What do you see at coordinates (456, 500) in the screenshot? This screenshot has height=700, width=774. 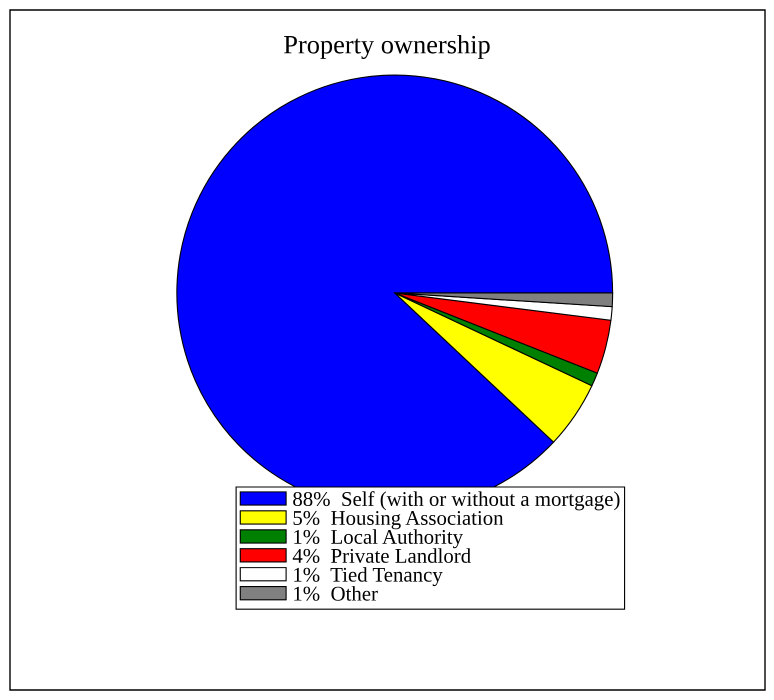 I see `legend-label: 88% Self (with or without a mortgage)` at bounding box center [456, 500].